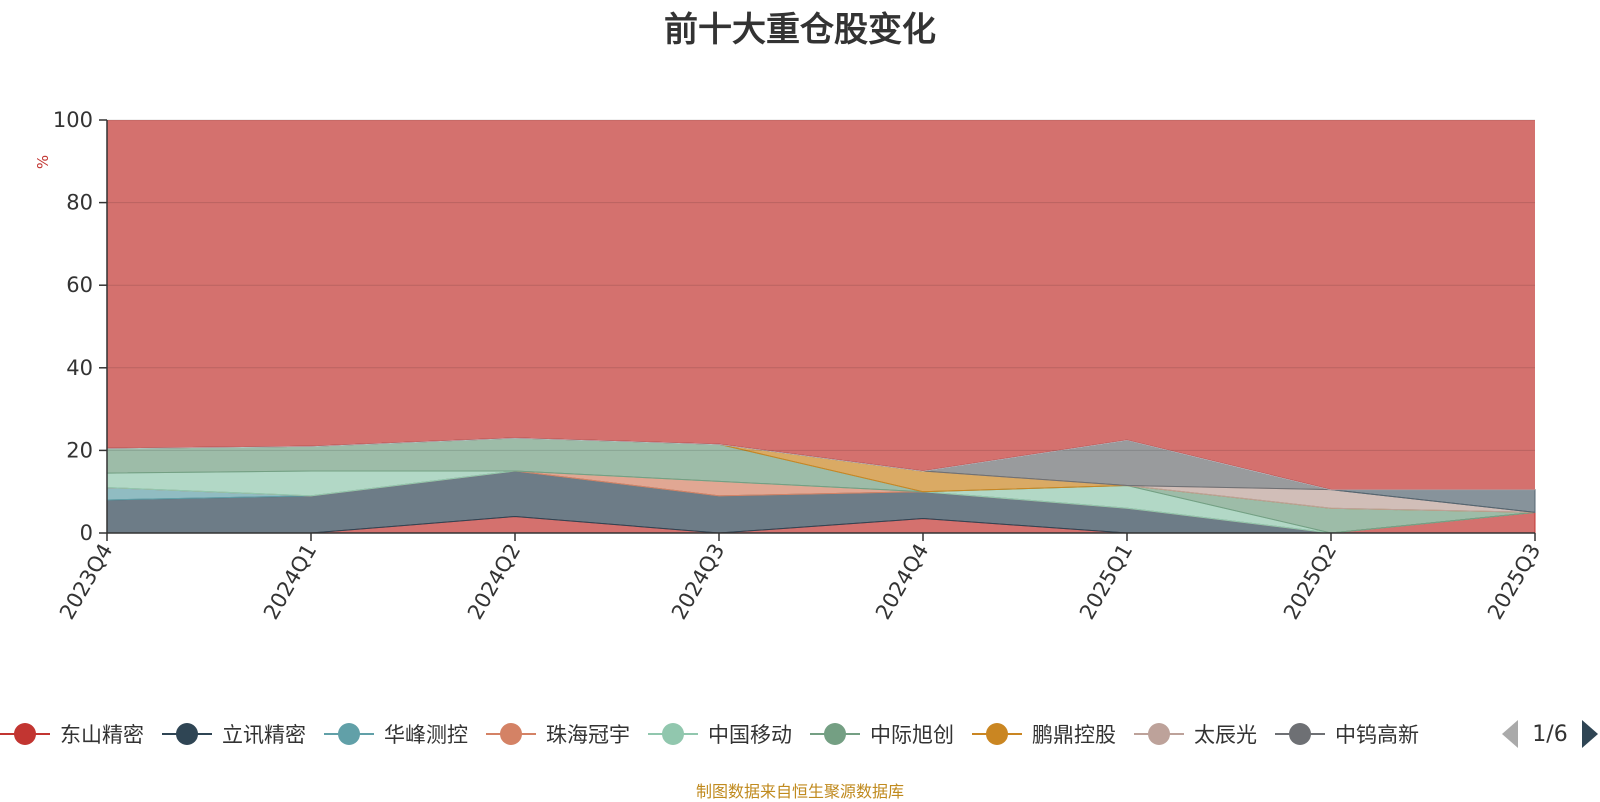 The width and height of the screenshot is (1600, 802). I want to click on legend-label: 鹏鼎控股, so click(1074, 735).